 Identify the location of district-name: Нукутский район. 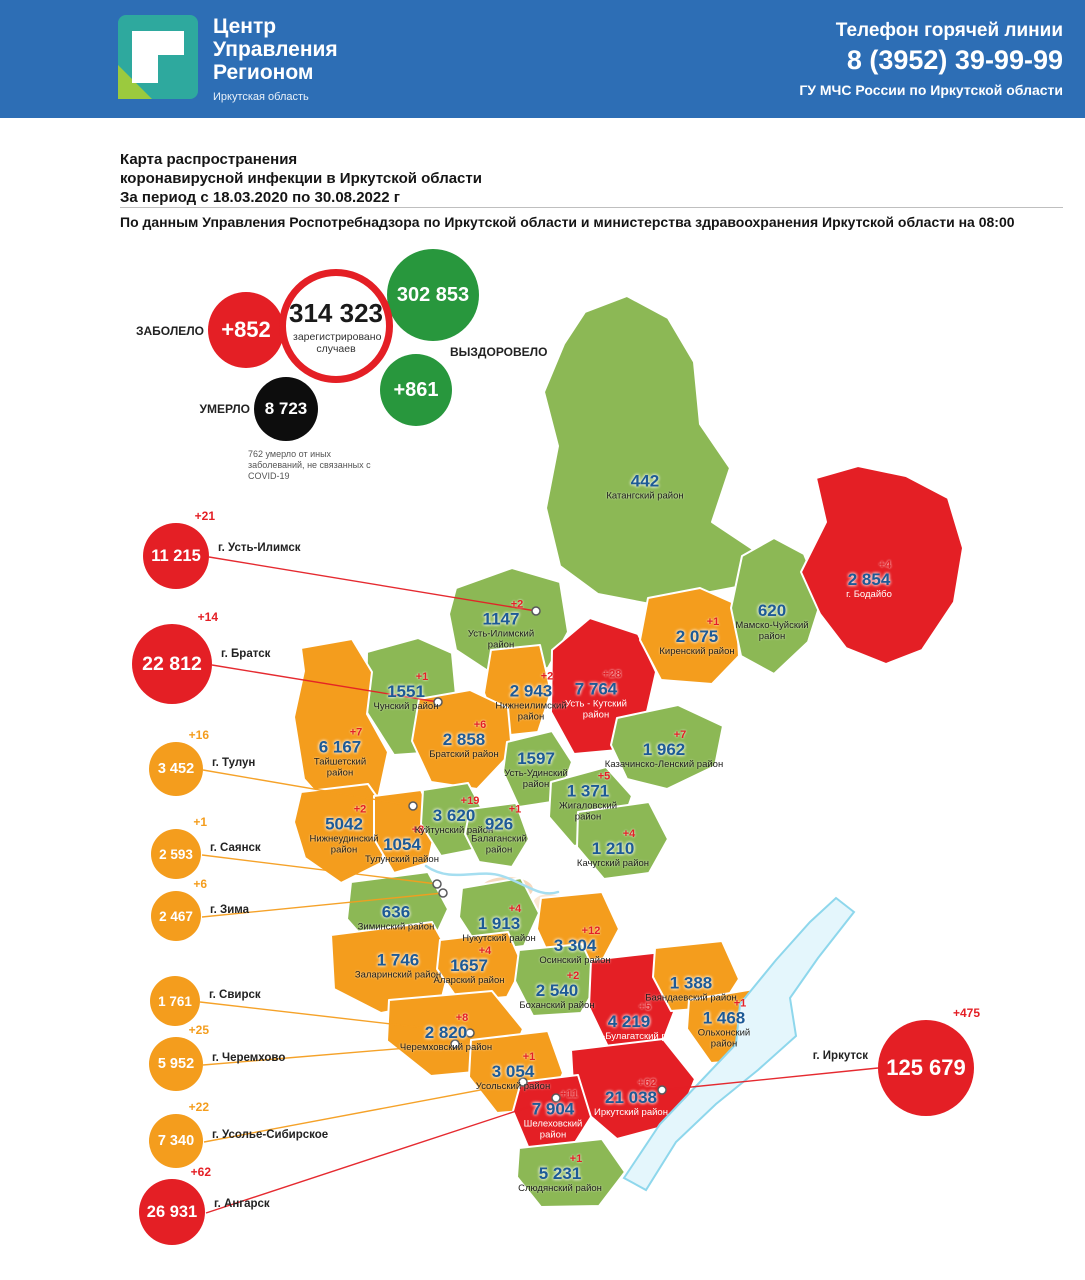
(499, 938).